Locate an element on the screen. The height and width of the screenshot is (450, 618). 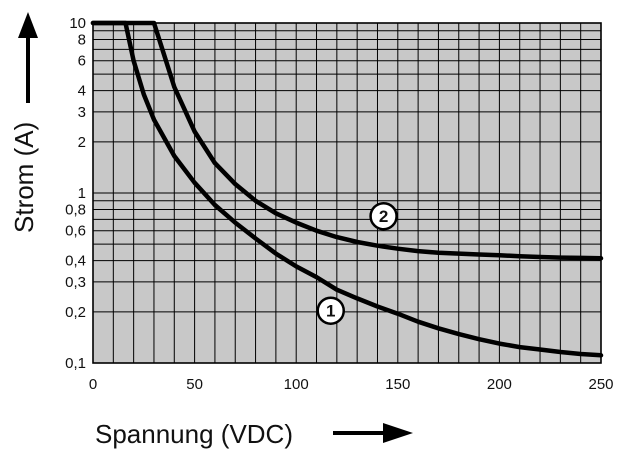
y-axis-arrow-icon is located at coordinates (28, 57).